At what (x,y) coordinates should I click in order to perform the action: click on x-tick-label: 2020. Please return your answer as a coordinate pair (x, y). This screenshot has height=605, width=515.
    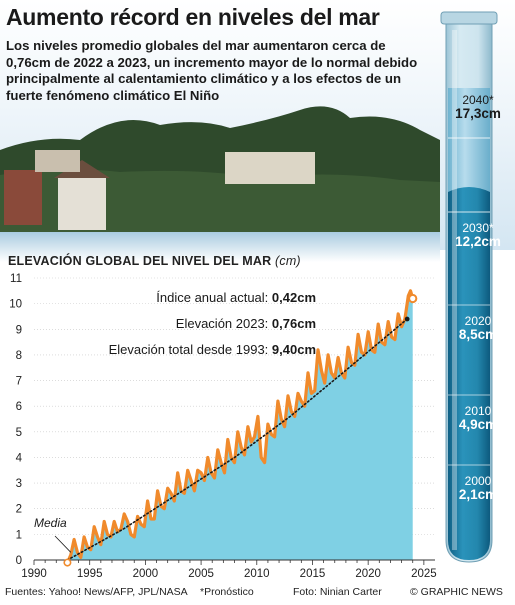
    Looking at the image, I should click on (368, 574).